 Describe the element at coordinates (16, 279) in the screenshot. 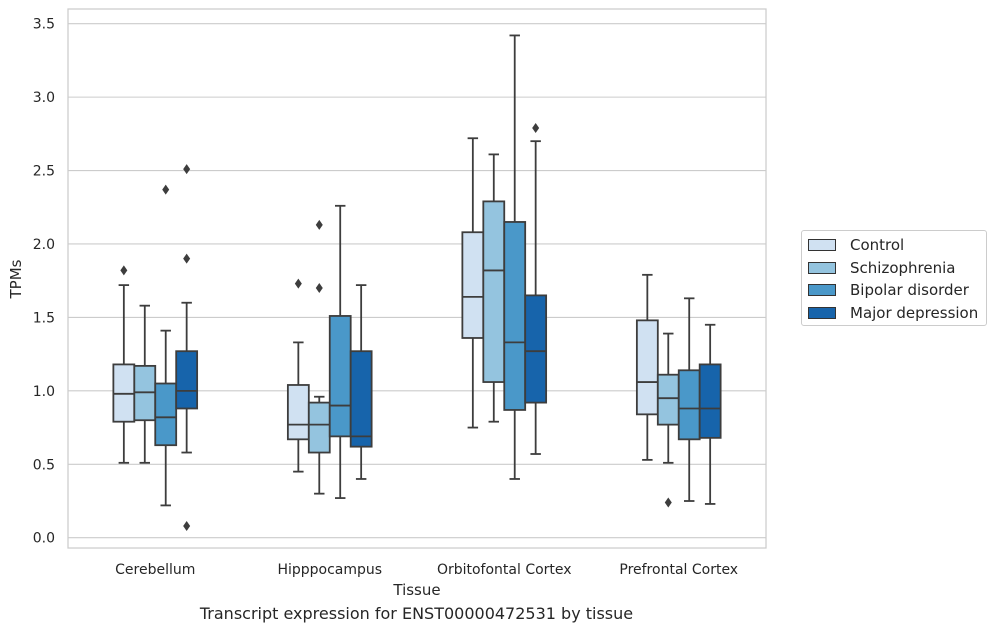

I see `y-axis-label: TPMs` at that location.